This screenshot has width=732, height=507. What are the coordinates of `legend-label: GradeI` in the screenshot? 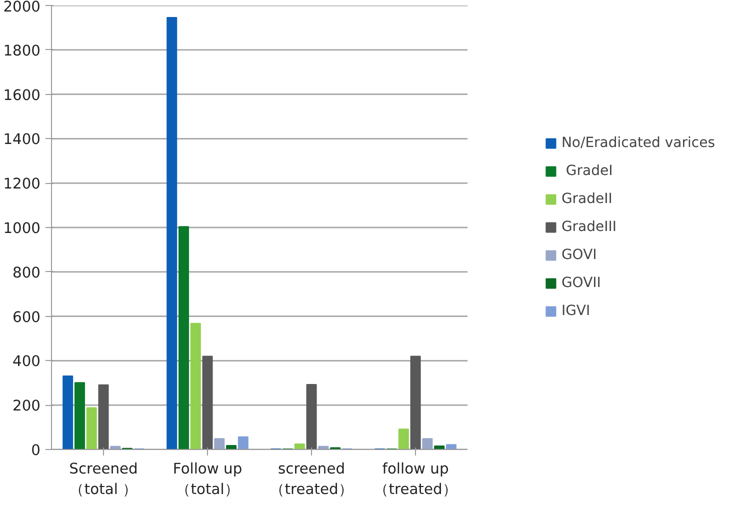 It's located at (588, 171).